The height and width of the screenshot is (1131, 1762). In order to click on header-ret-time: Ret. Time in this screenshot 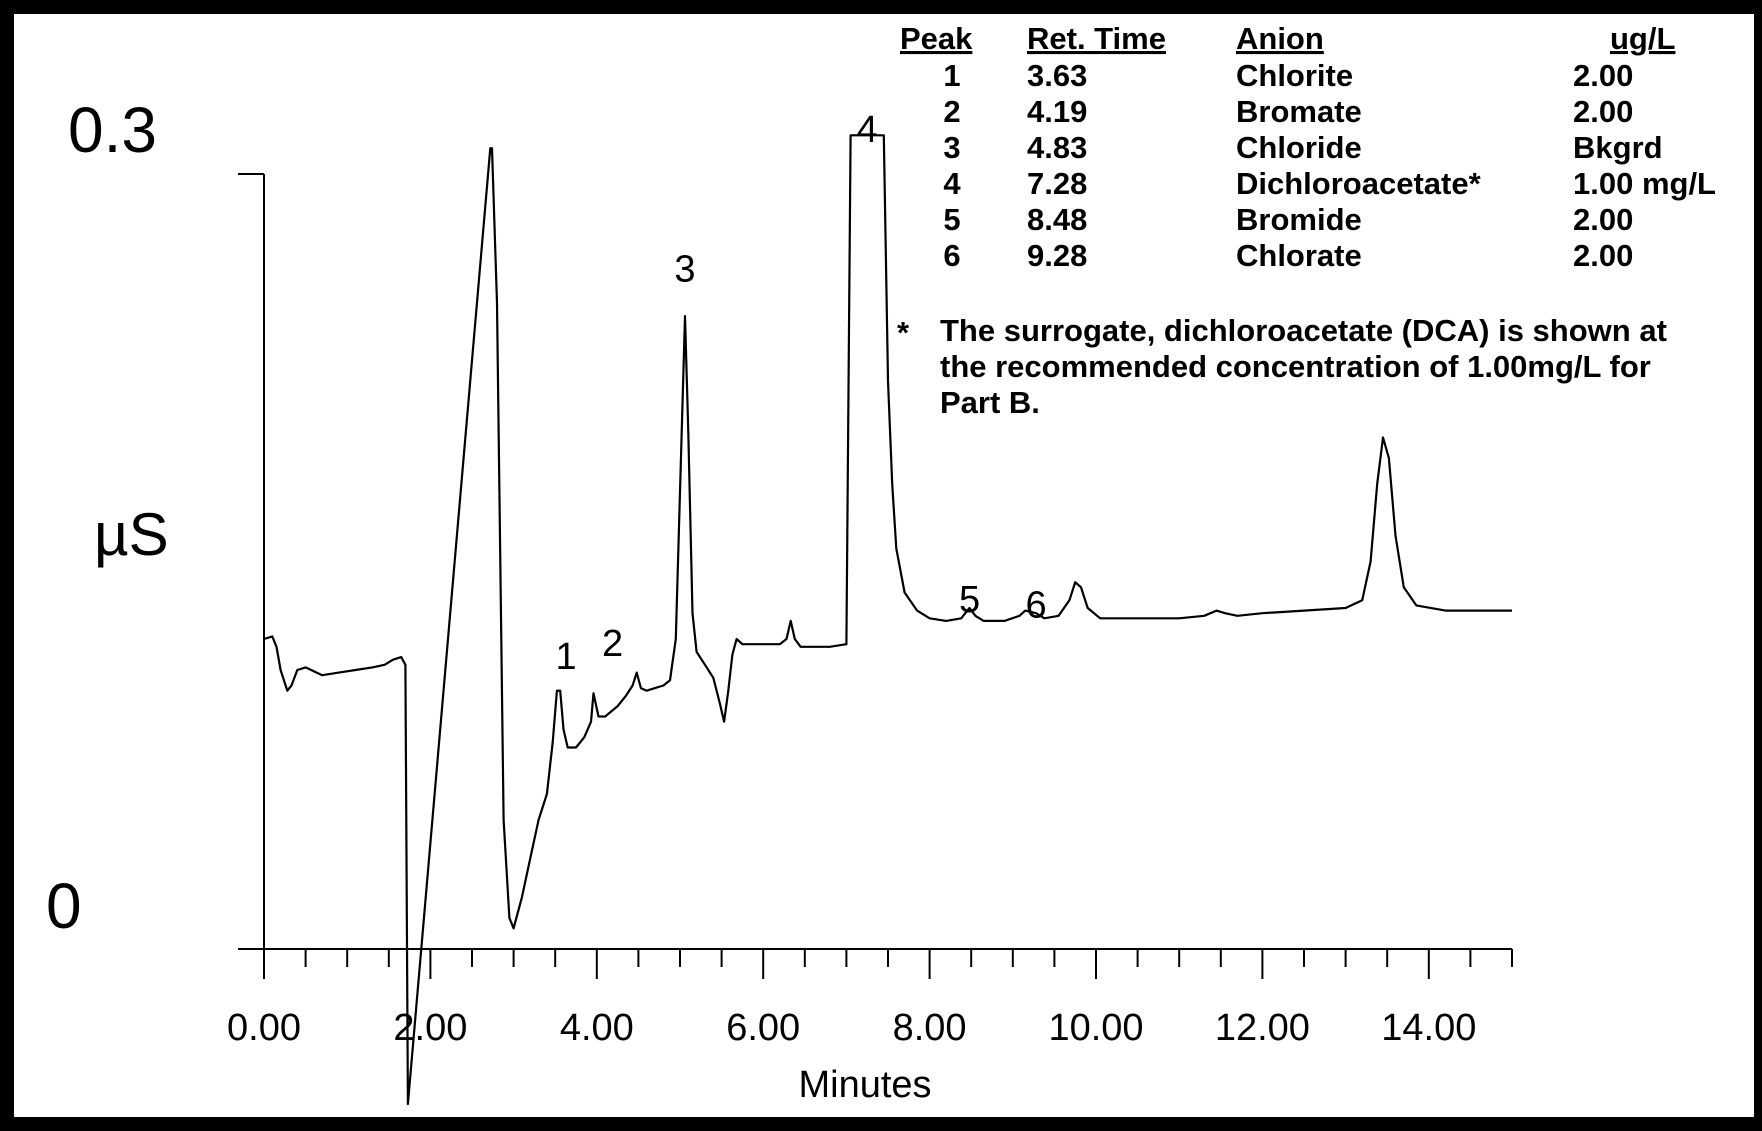, I will do `click(1096, 38)`.